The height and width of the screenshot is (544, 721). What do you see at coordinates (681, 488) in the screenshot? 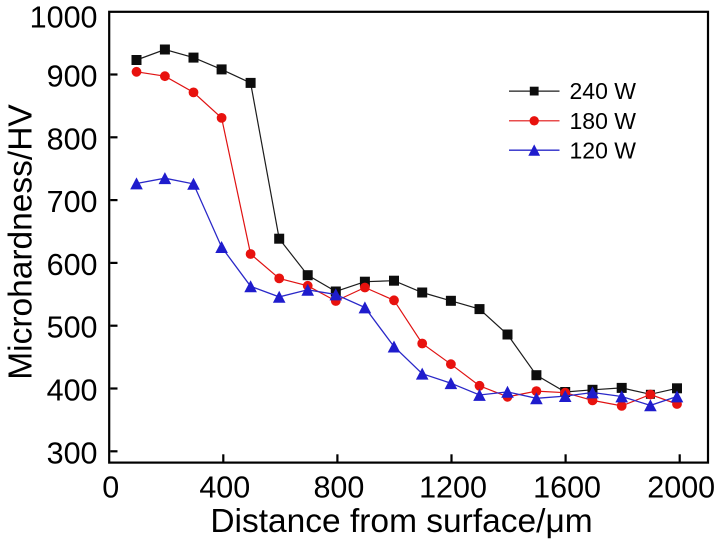
I see `svg-text: 2000` at bounding box center [681, 488].